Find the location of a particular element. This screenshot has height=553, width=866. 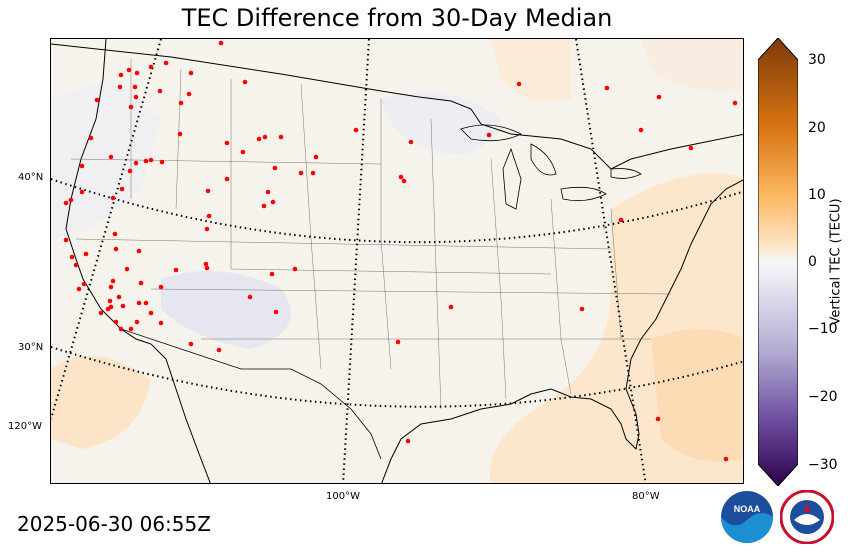

nws-logo is located at coordinates (807, 517).